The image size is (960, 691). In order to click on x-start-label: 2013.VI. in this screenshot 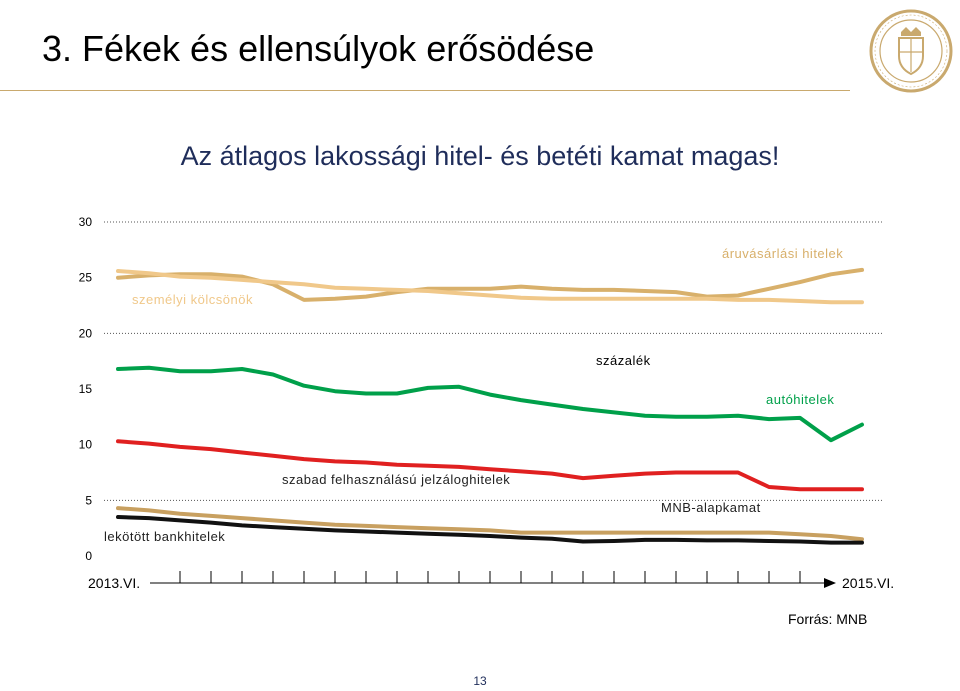, I will do `click(114, 583)`.